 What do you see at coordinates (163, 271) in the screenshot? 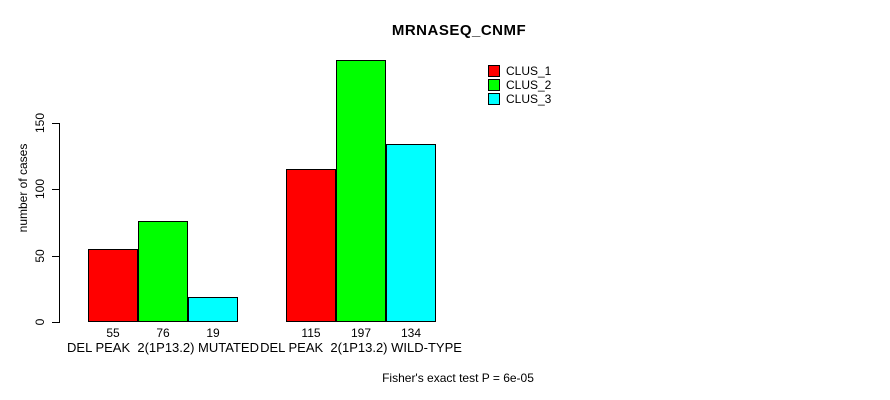
I see `bar-clus_2-group1` at bounding box center [163, 271].